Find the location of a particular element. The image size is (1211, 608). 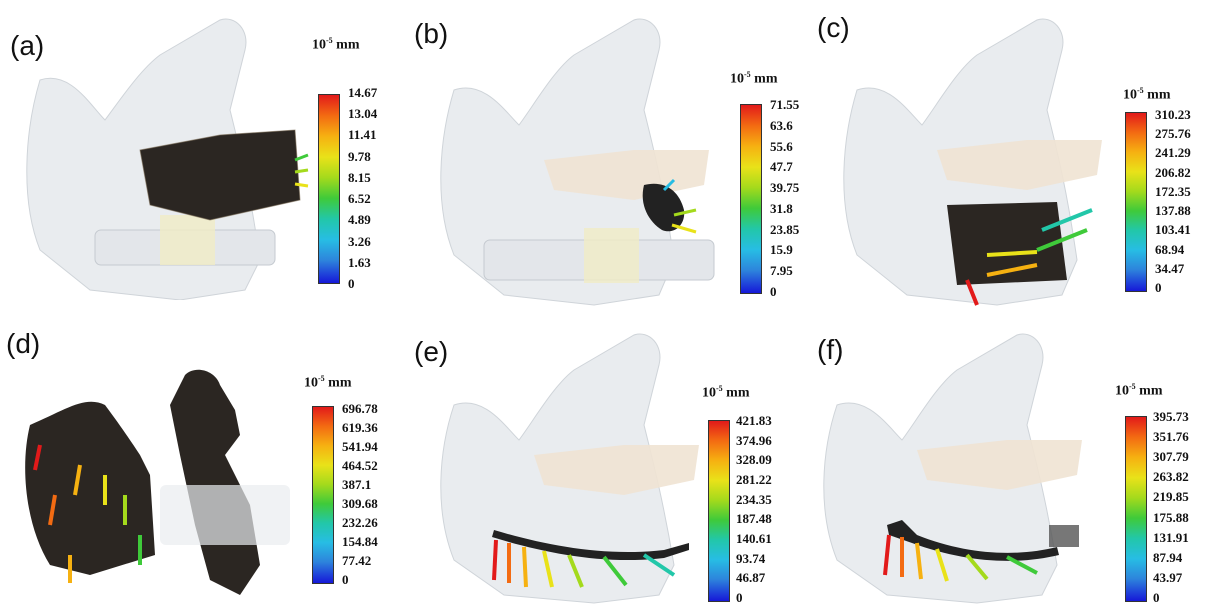

colorbar-tick: 175.88 is located at coordinates (1171, 517).